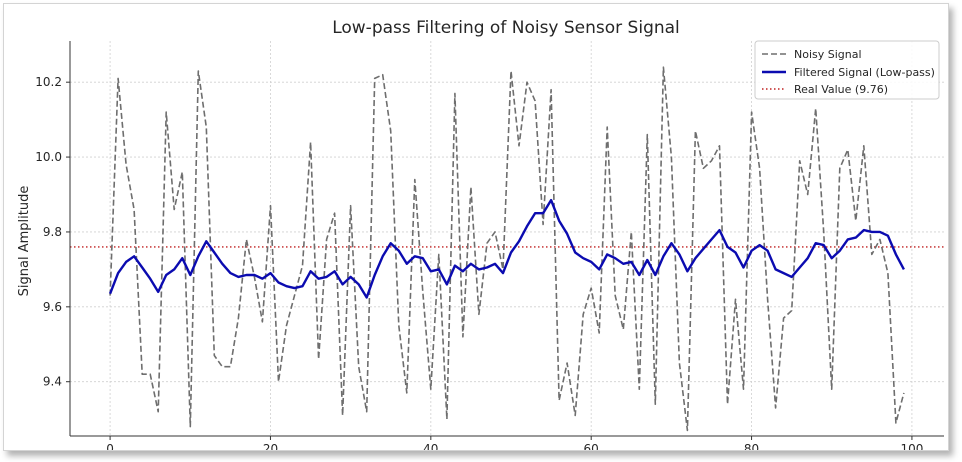 Image resolution: width=962 pixels, height=462 pixels. I want to click on x-tick-label: 60, so click(591, 446).